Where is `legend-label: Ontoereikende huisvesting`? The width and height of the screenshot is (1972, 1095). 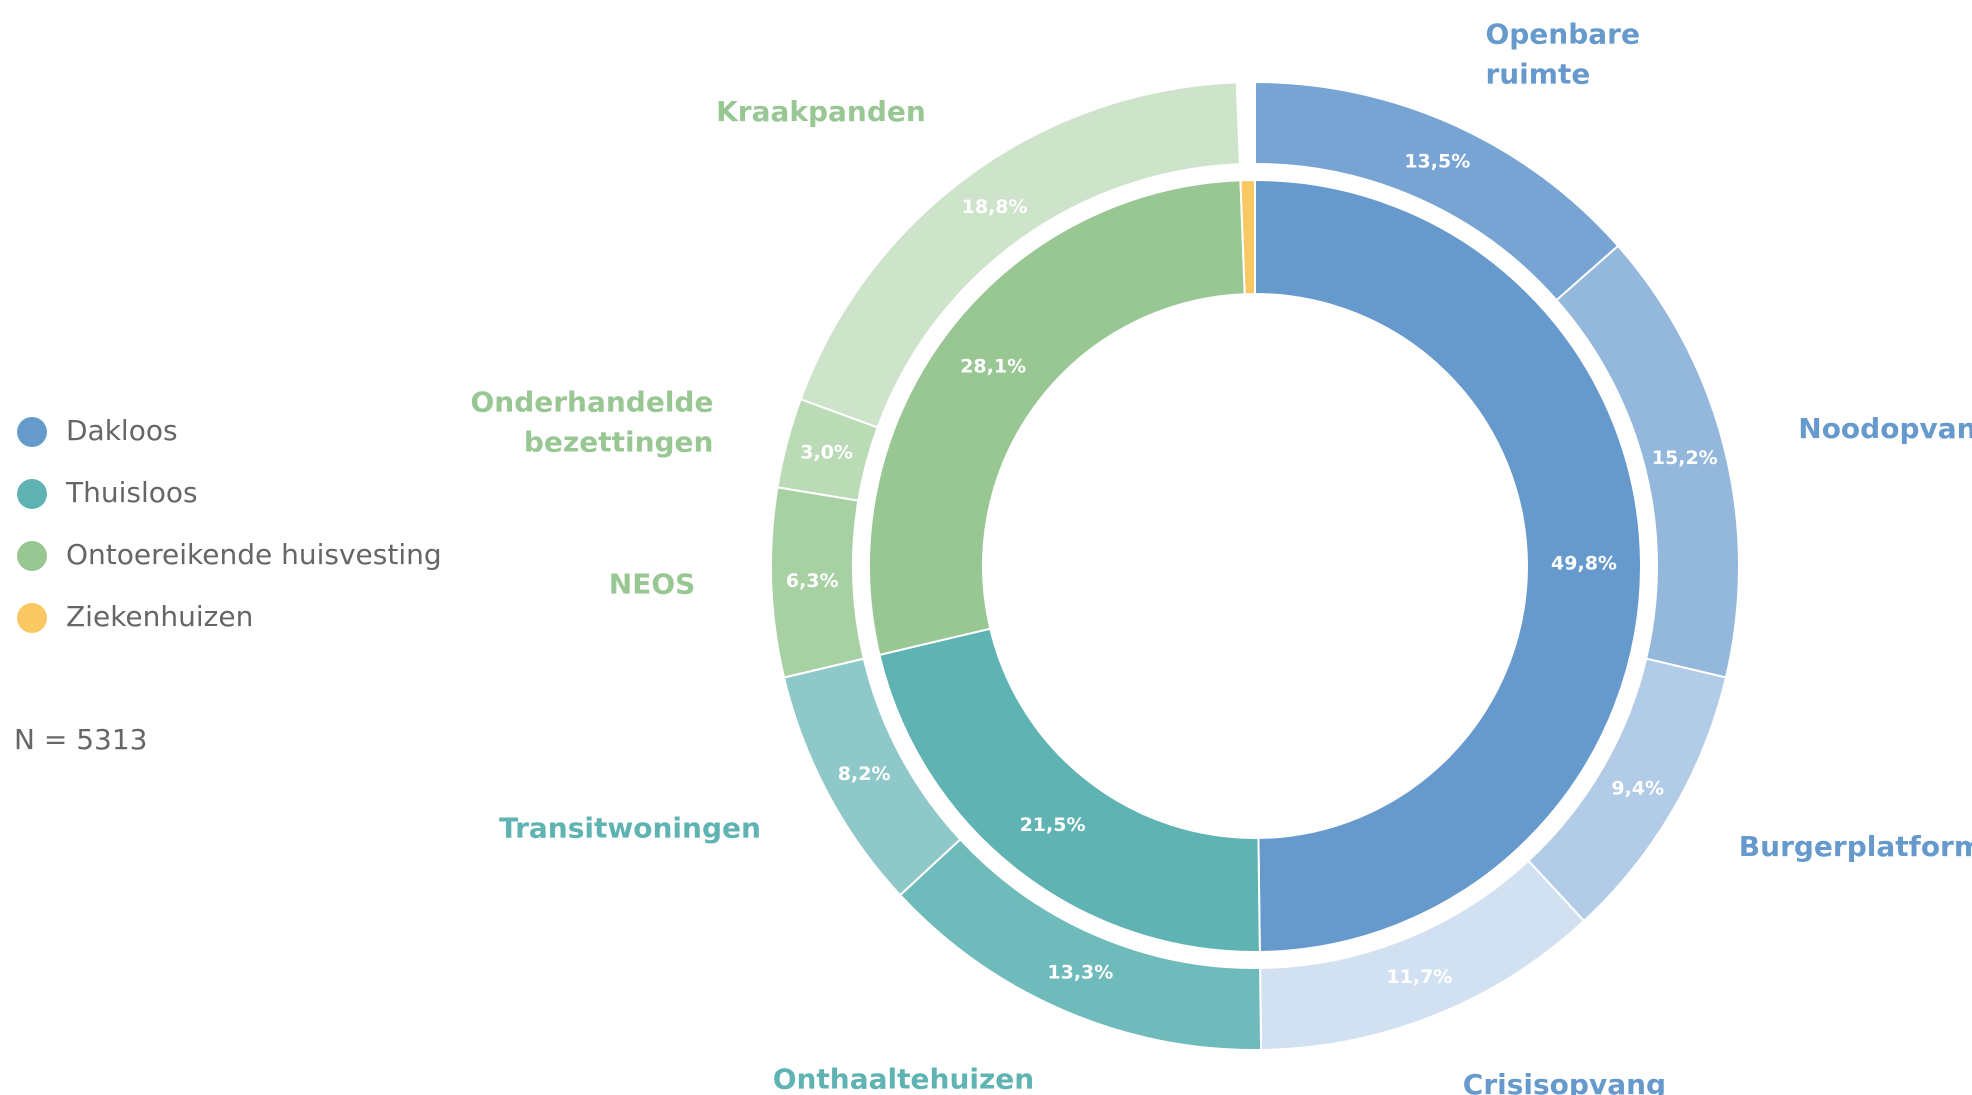
legend-label: Ontoereikende huisvesting is located at coordinates (254, 554).